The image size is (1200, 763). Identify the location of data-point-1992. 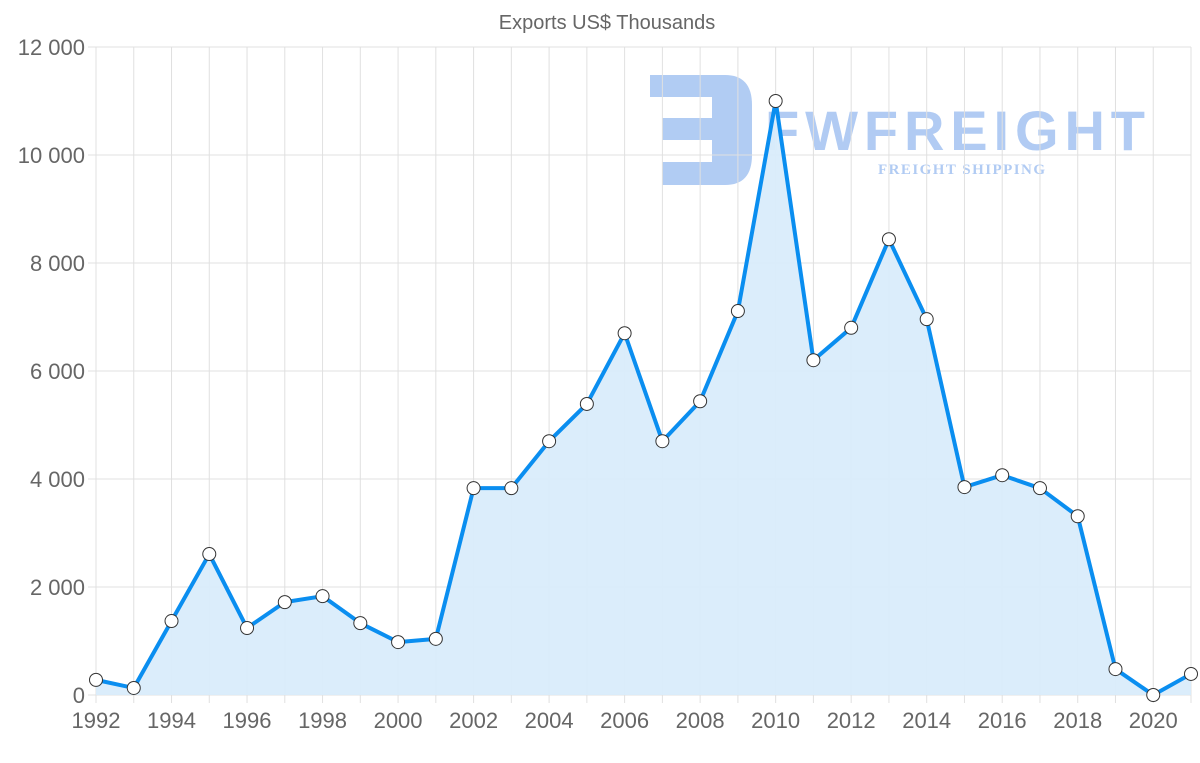
(96, 679).